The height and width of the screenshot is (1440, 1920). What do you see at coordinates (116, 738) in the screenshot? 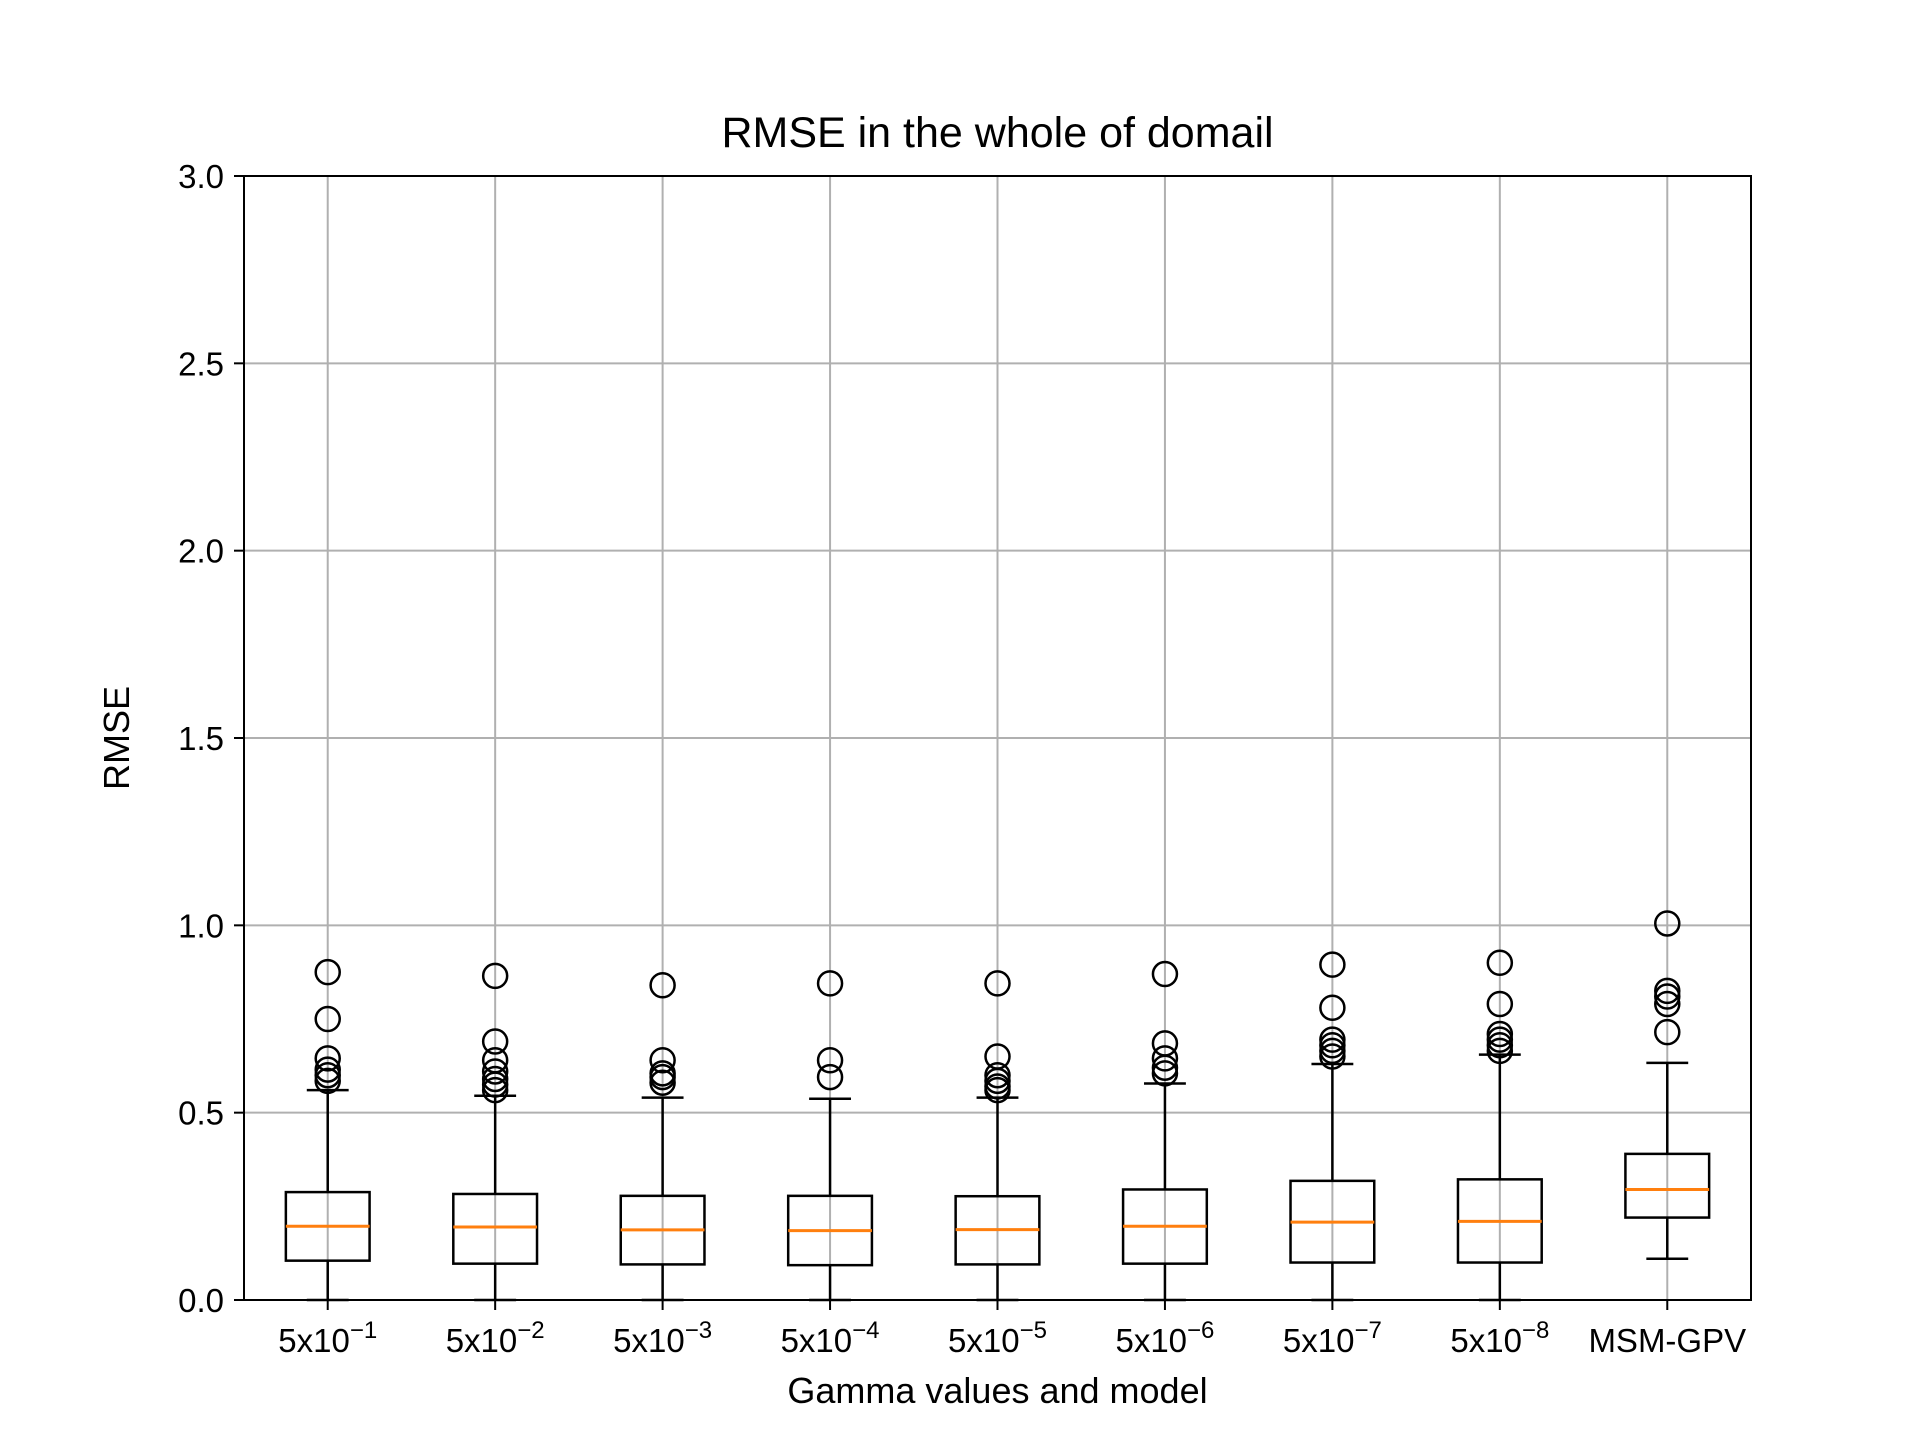
I see `y-axis-label: RMSE` at bounding box center [116, 738].